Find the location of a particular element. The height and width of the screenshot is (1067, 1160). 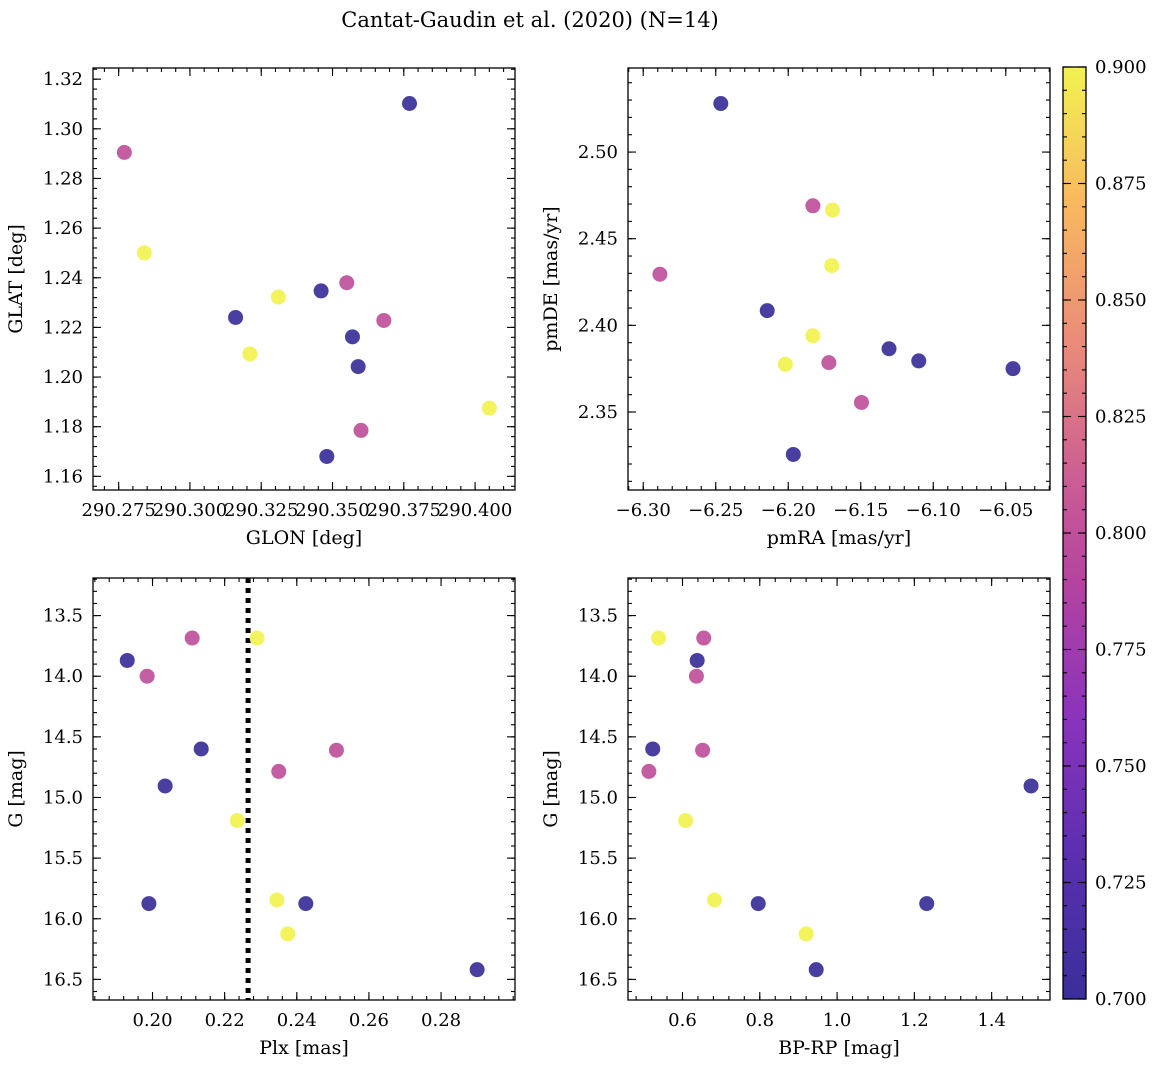

x-tick-label: −6.20 is located at coordinates (788, 510).